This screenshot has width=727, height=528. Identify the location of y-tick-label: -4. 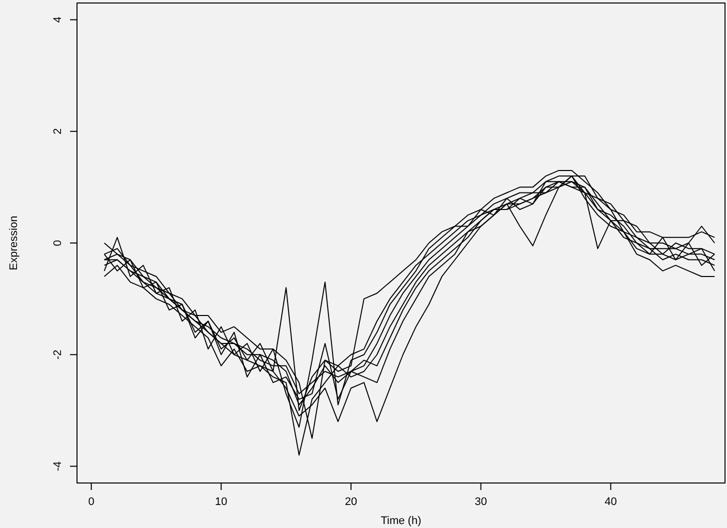
(58, 466).